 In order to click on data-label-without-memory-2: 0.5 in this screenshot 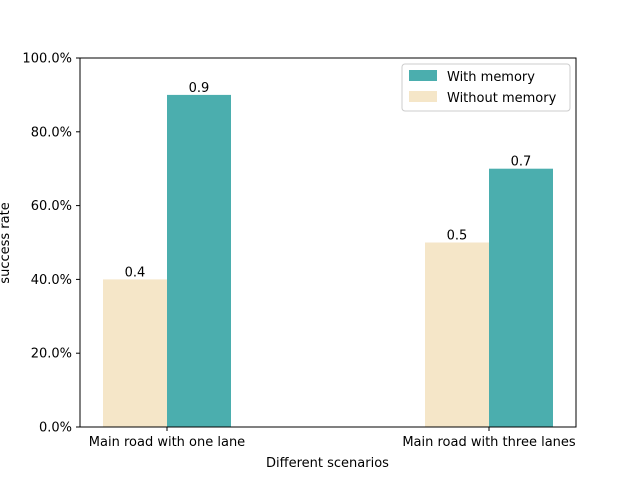, I will do `click(457, 236)`.